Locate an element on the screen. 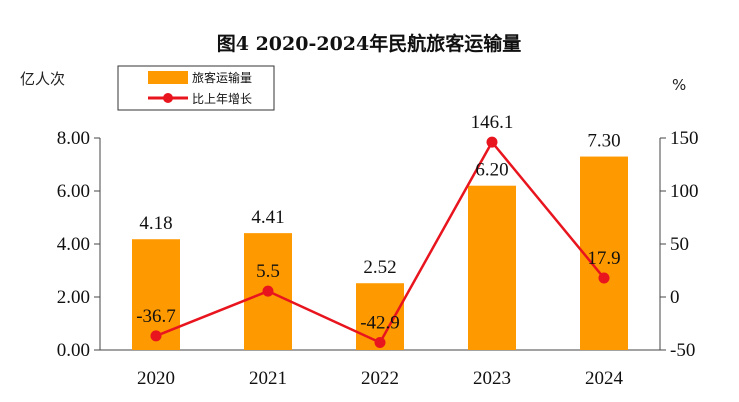 Image resolution: width=739 pixels, height=402 pixels. legend-bar-label: 旅客运输量 is located at coordinates (222, 77).